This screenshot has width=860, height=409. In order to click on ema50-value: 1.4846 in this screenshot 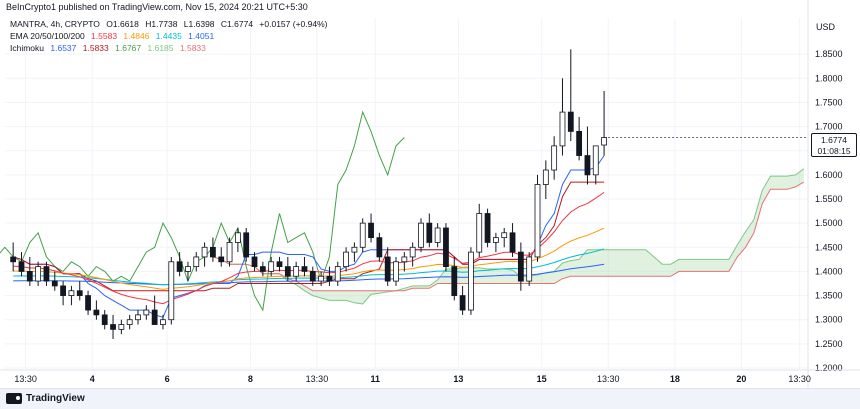, I will do `click(136, 36)`.